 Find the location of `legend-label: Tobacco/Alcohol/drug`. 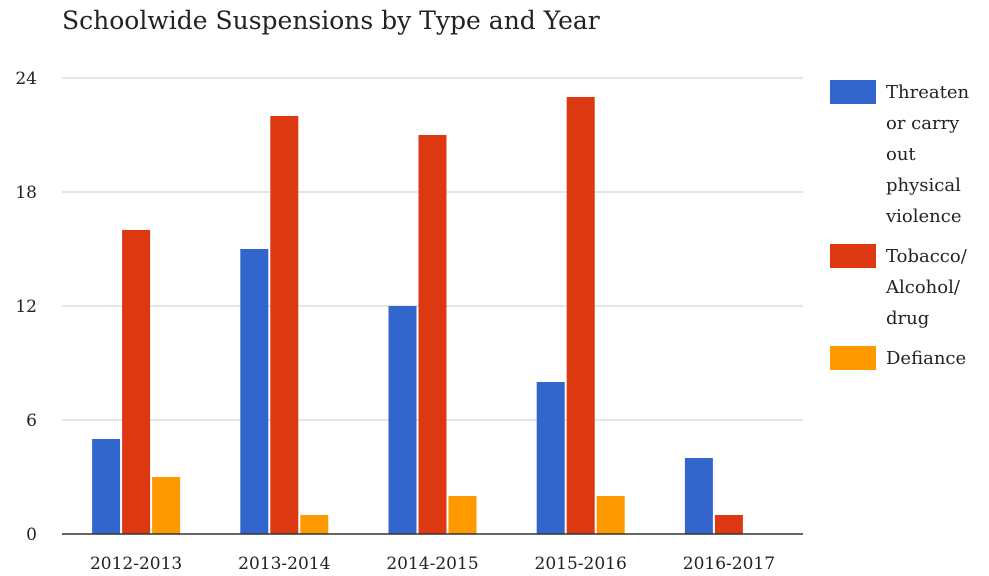

legend-label: Tobacco/Alcohol/drug is located at coordinates (926, 287).